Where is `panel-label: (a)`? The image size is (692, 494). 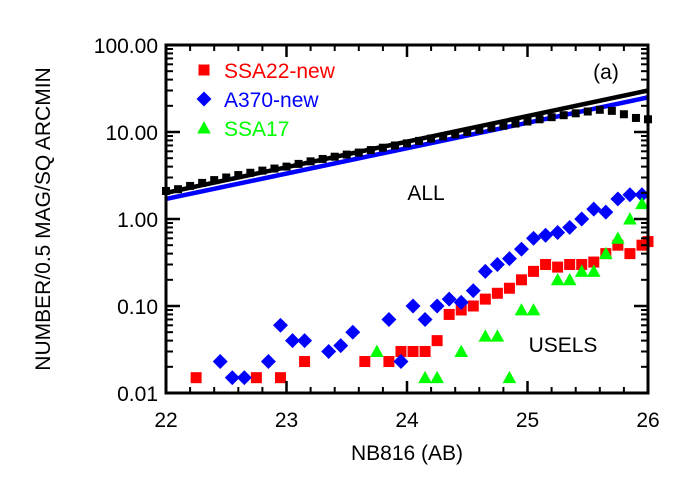
panel-label: (a) is located at coordinates (606, 72).